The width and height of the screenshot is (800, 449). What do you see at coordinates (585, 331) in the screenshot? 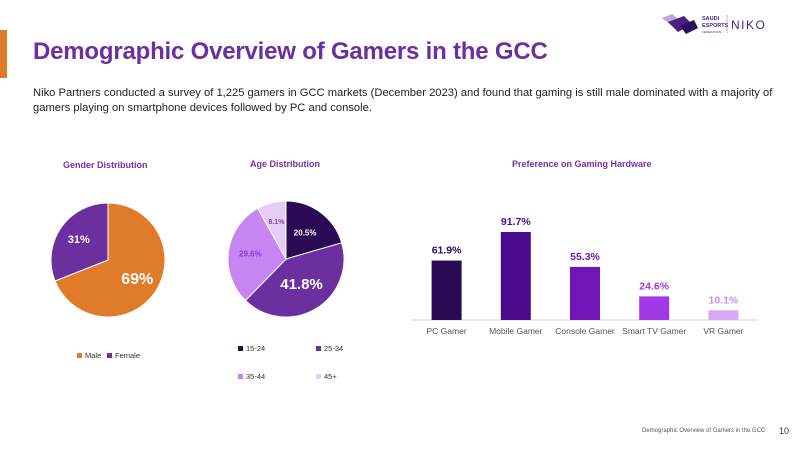
I see `x-tick-console-gamer: Console Gamer` at bounding box center [585, 331].